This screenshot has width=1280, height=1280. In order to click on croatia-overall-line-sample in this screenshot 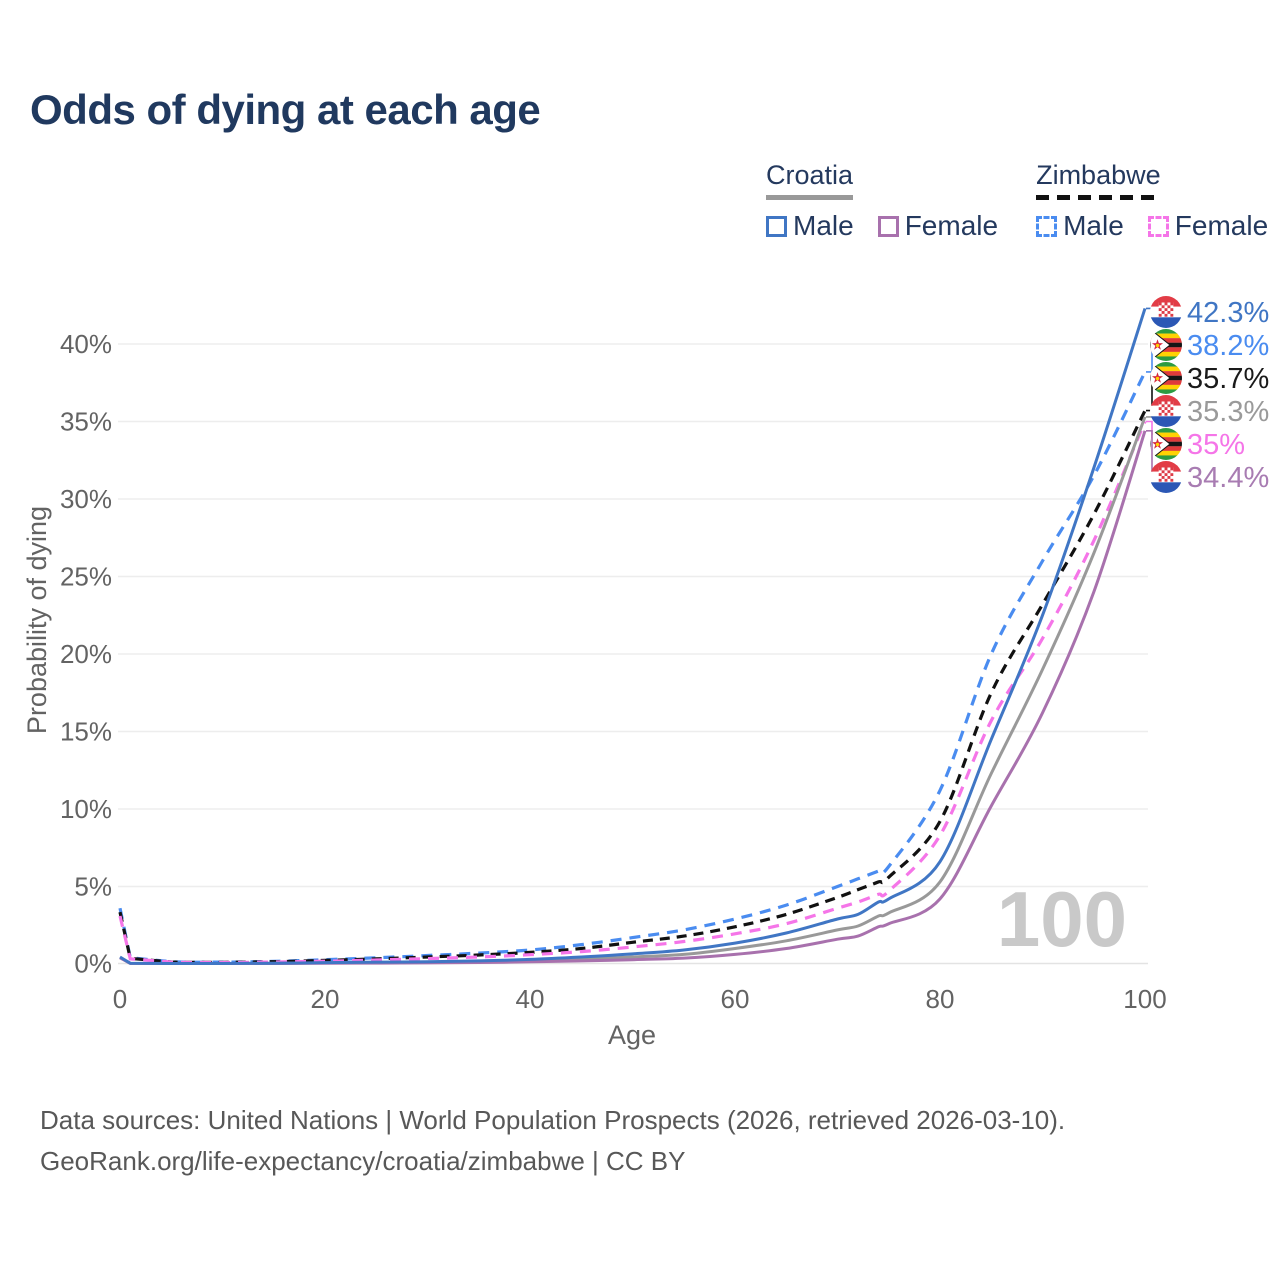, I will do `click(810, 197)`.